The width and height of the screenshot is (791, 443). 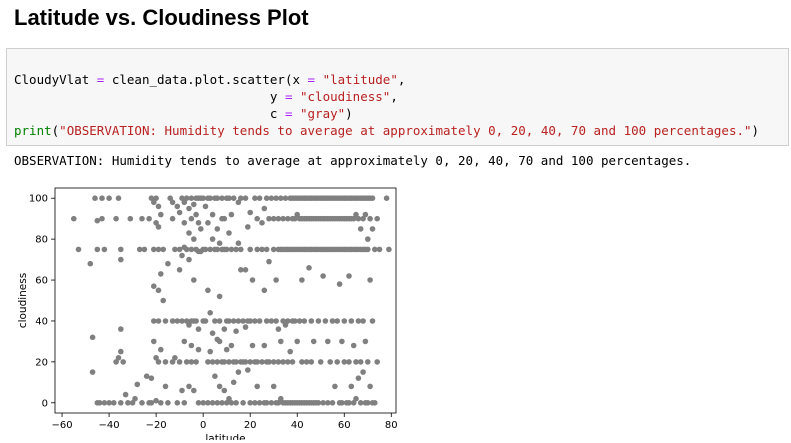 What do you see at coordinates (225, 436) in the screenshot?
I see `x-axis-label: latitude` at bounding box center [225, 436].